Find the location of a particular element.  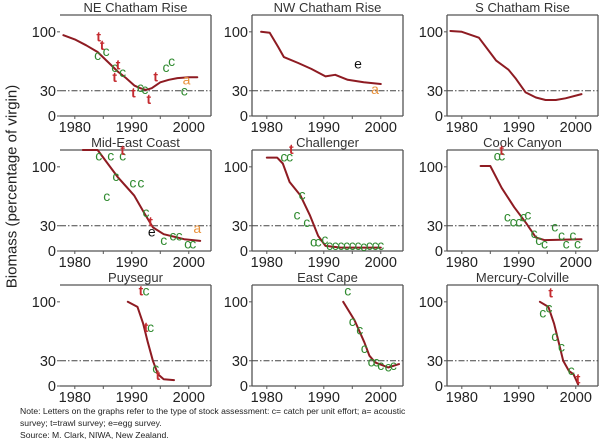

panel-title: Puysegur is located at coordinates (136, 277).